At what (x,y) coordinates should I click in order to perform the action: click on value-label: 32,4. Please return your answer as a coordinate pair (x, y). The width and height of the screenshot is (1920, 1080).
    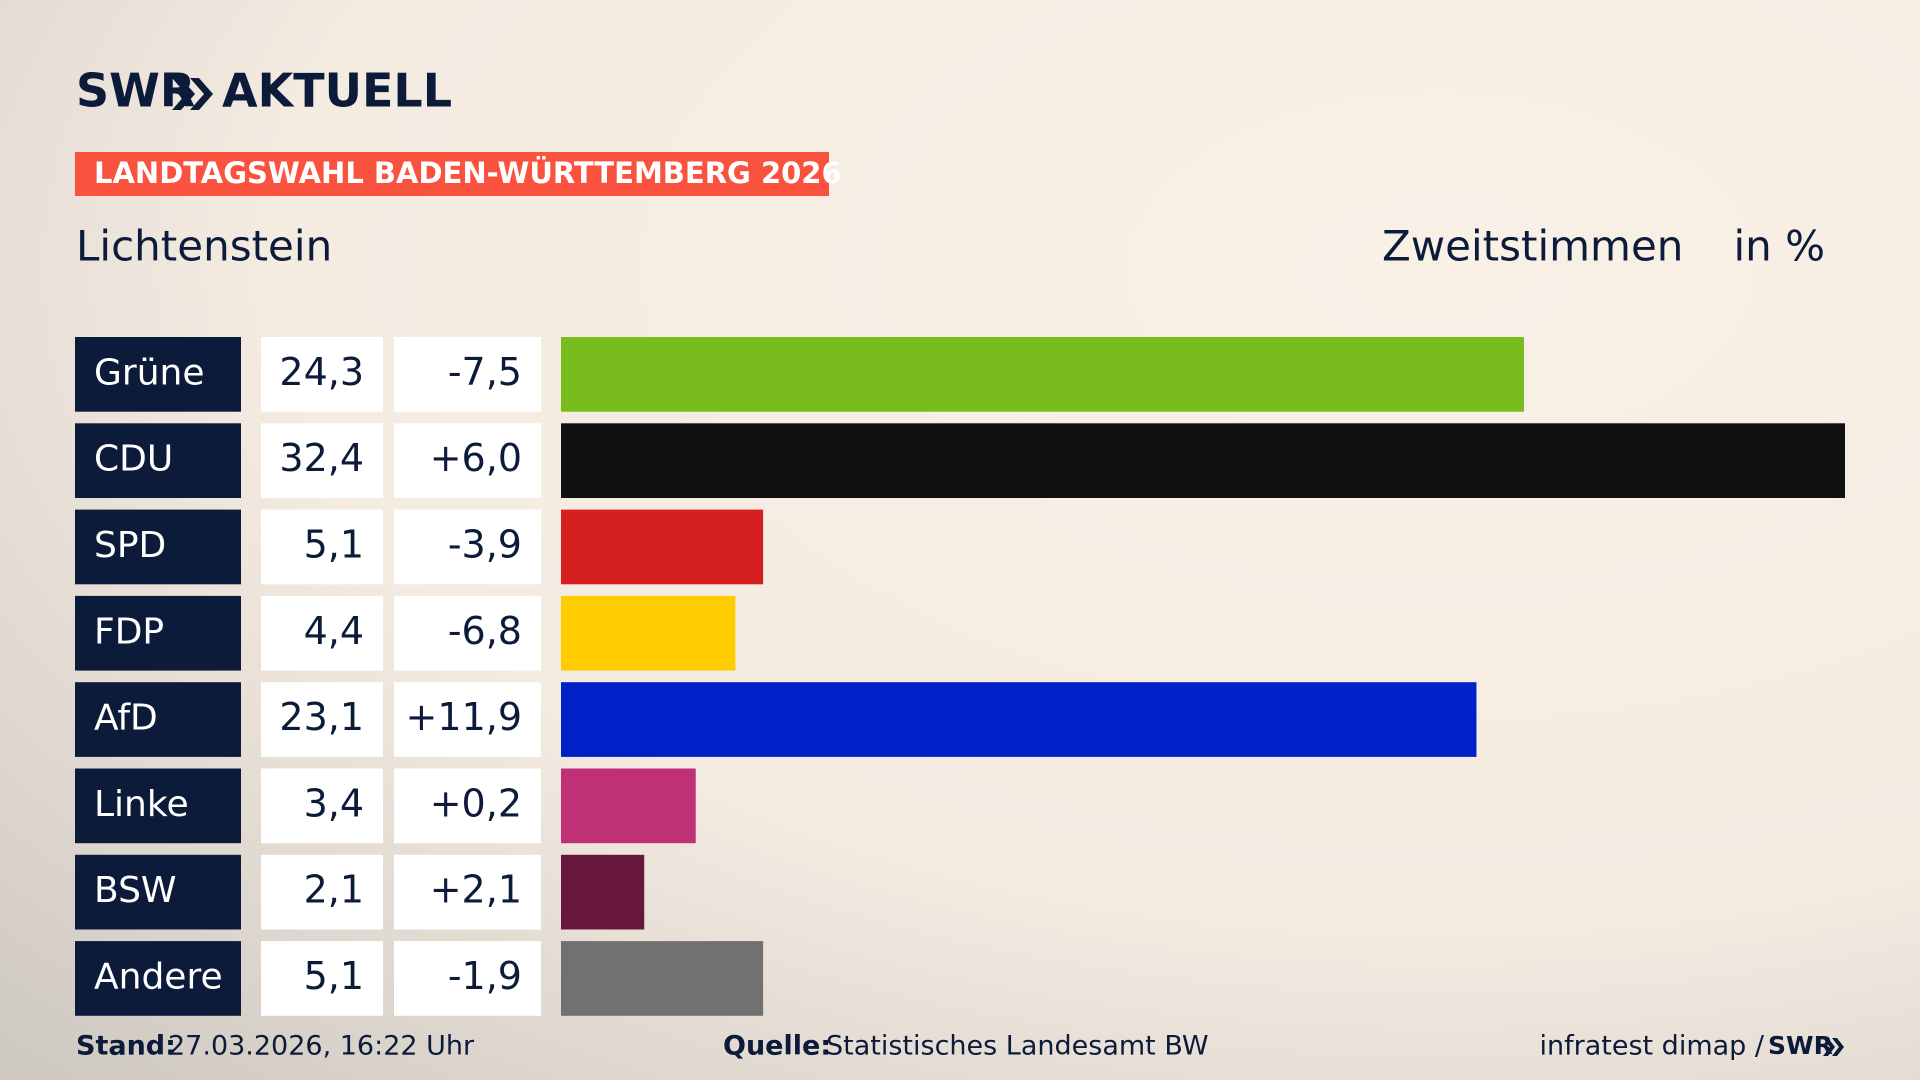
    Looking at the image, I should click on (321, 458).